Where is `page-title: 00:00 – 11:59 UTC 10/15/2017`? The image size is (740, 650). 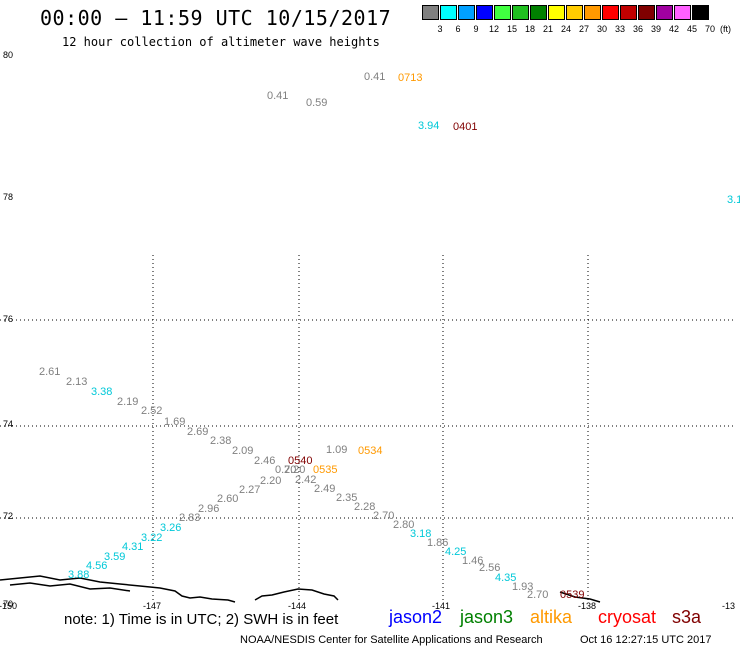
page-title: 00:00 – 11:59 UTC 10/15/2017 is located at coordinates (216, 18).